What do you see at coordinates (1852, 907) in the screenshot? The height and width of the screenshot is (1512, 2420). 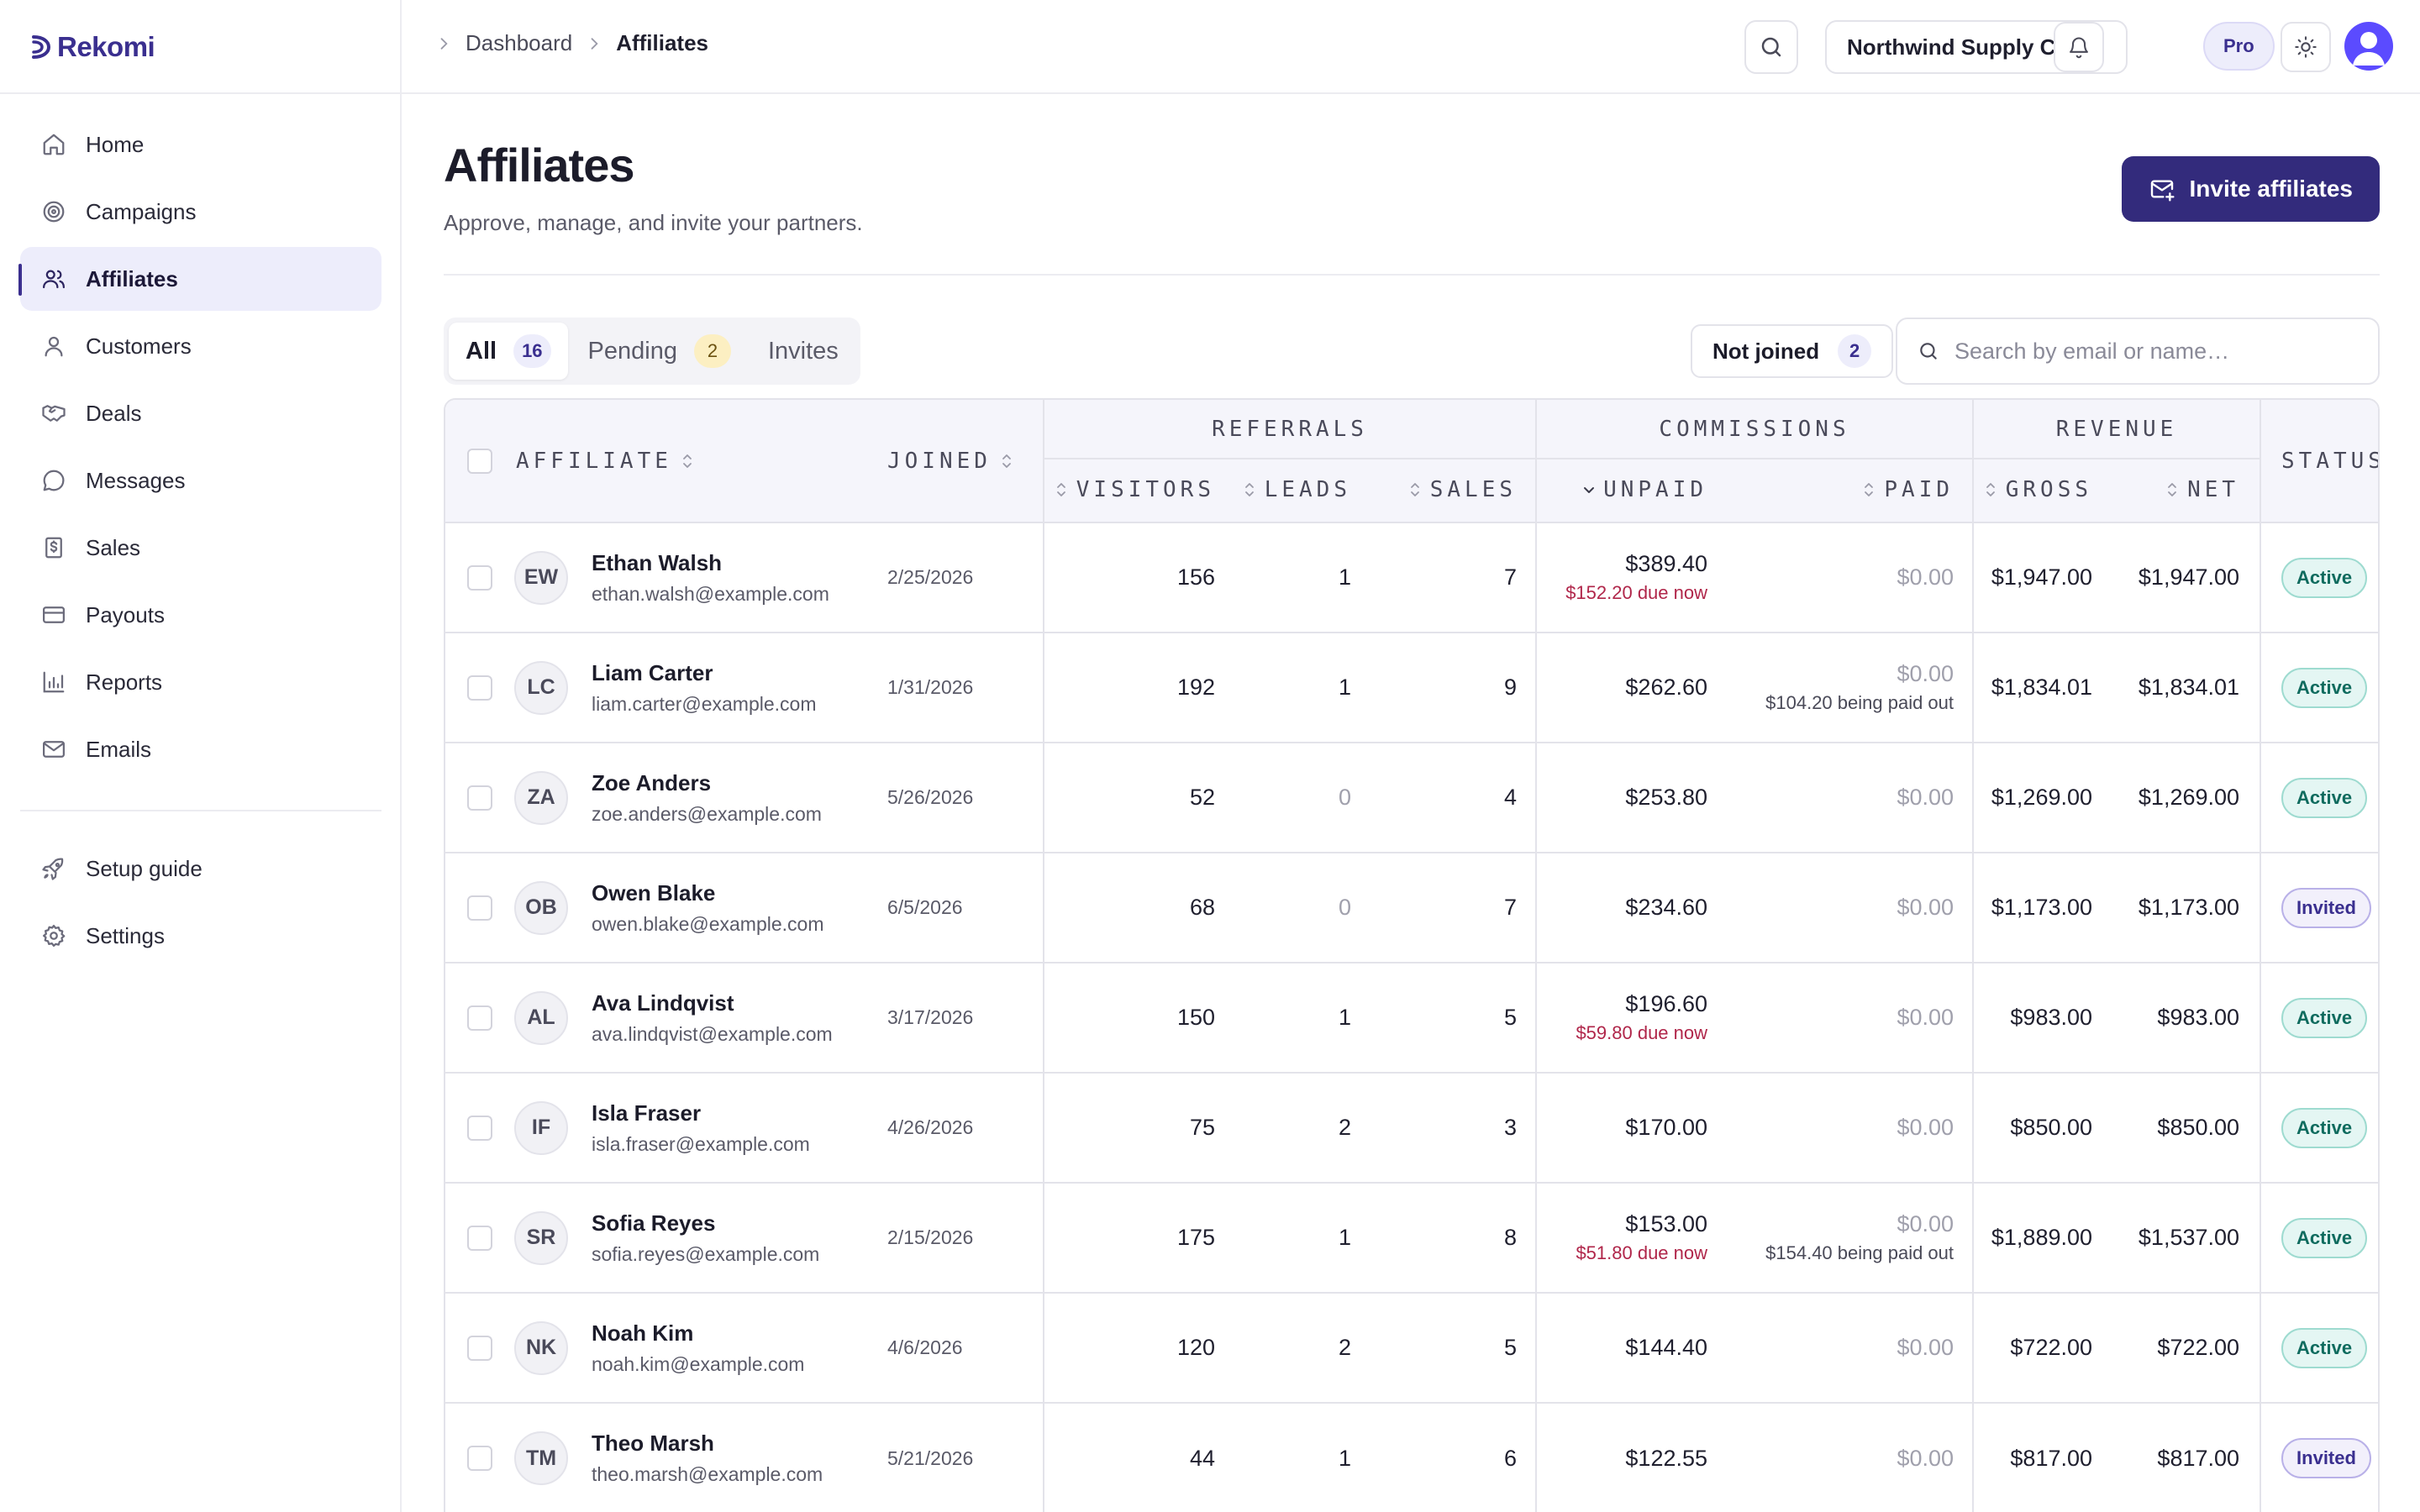 I see `paid-cell: $0.00` at bounding box center [1852, 907].